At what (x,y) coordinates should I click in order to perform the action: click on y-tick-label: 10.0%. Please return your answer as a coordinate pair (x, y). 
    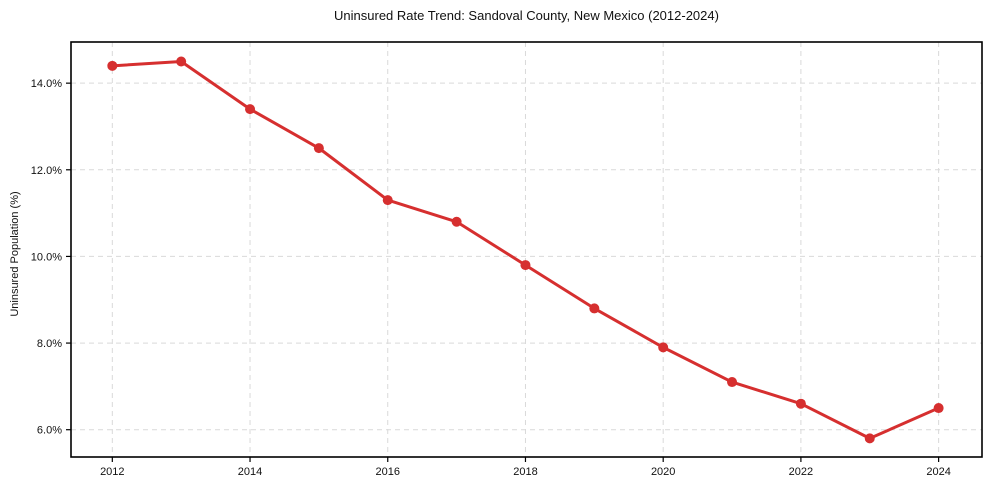
    Looking at the image, I should click on (46, 257).